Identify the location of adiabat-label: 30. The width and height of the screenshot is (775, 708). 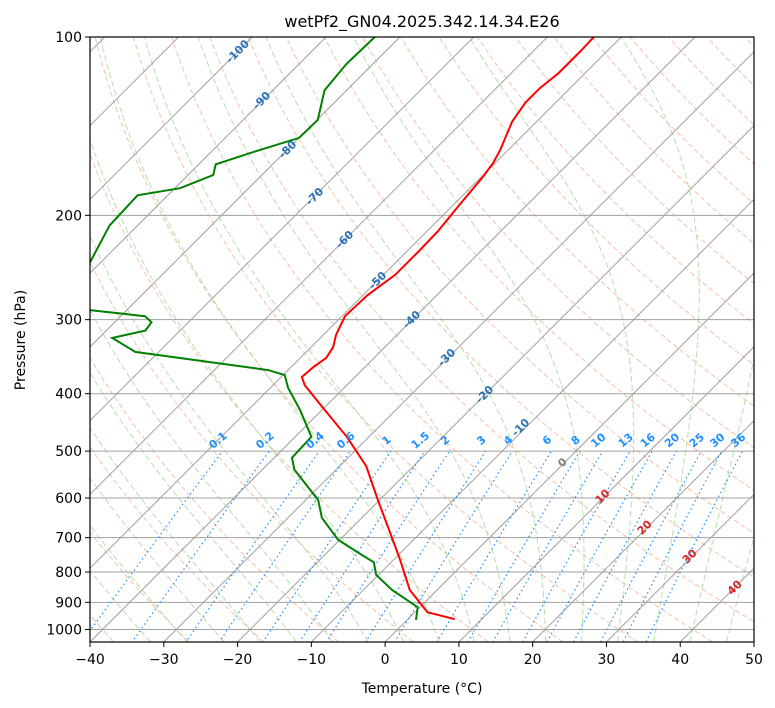
(690, 556).